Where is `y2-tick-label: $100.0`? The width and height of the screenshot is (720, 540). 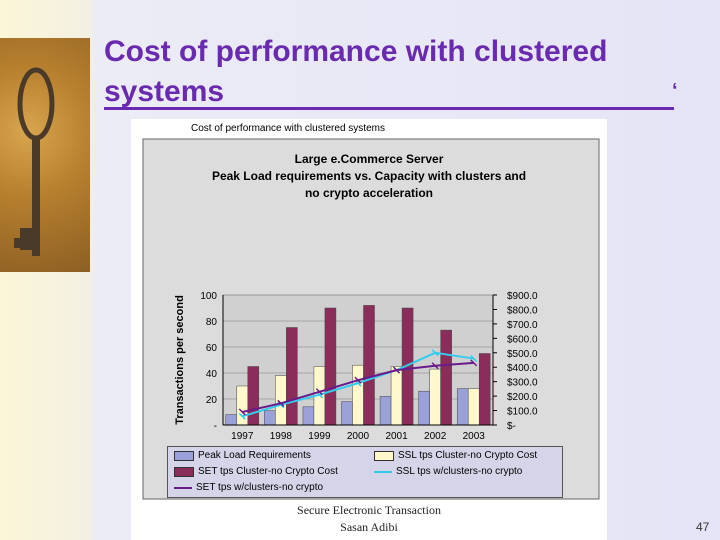 y2-tick-label: $100.0 is located at coordinates (522, 412).